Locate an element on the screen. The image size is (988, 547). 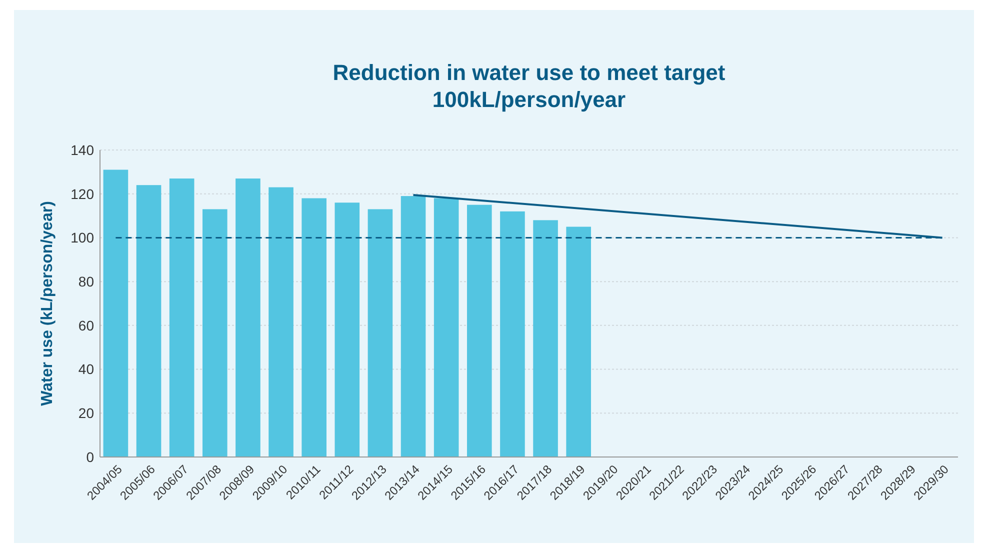
chart-title: Reduction in water use to meet target 100kL/person/year is located at coordinates (529, 86).